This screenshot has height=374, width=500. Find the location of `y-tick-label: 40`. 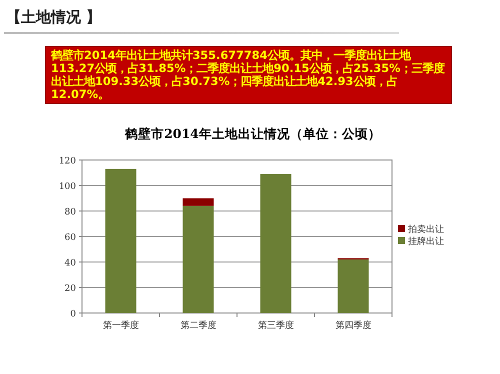

y-tick-label: 40 is located at coordinates (70, 263).